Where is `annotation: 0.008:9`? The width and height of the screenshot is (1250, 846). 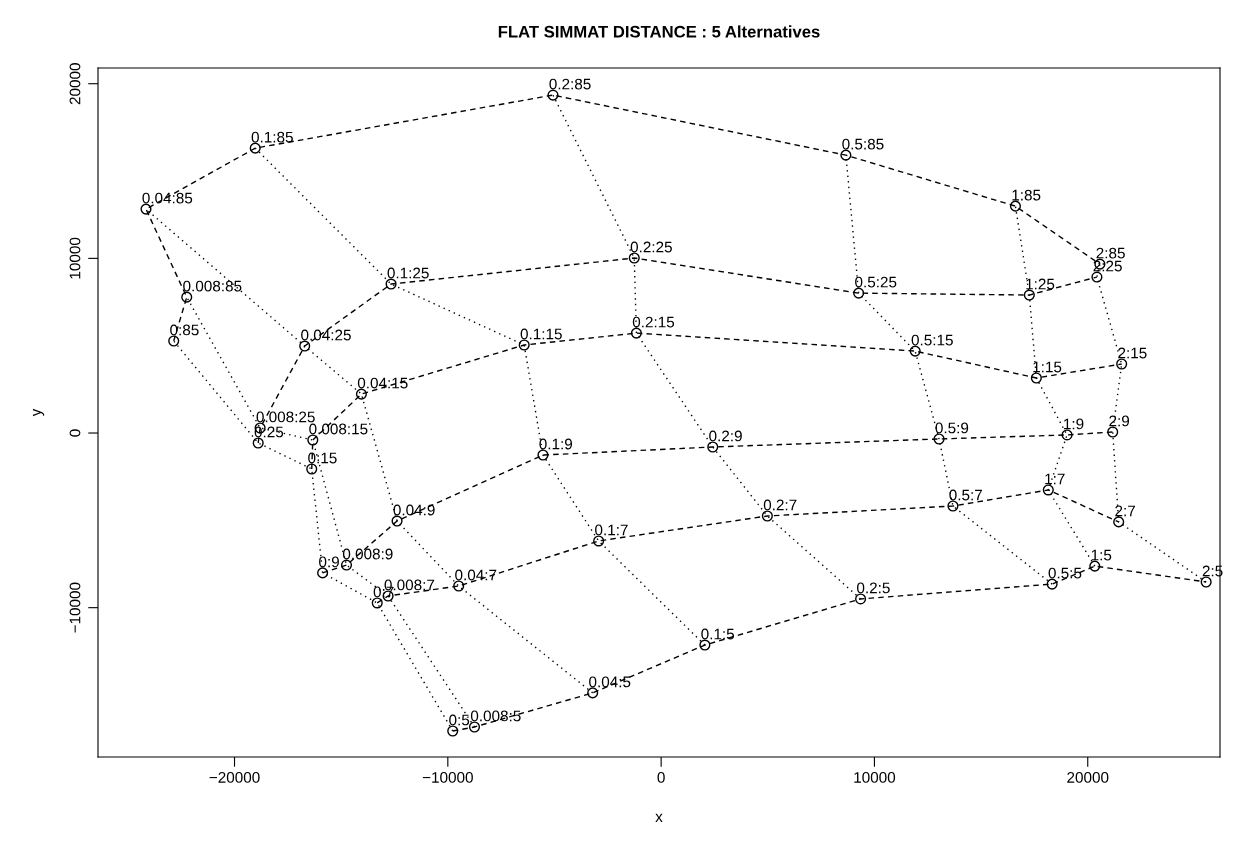 annotation: 0.008:9 is located at coordinates (367, 554).